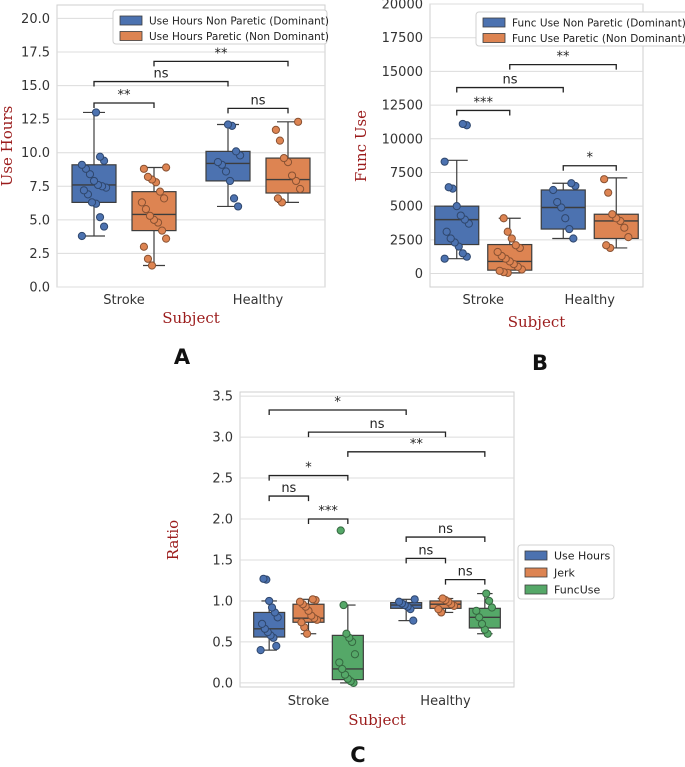  Describe the element at coordinates (173, 540) in the screenshot. I see `y-axis-label: Ratio` at that location.